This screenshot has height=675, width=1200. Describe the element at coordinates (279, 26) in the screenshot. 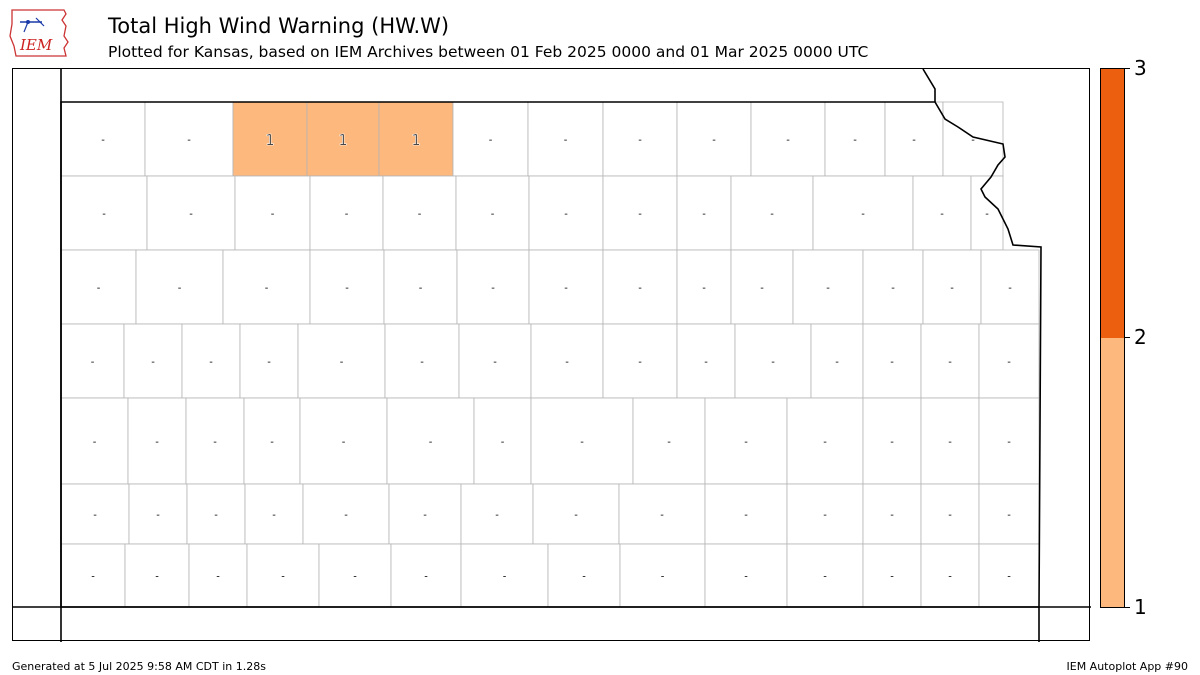

I see `page-title: Total High Wind Warning (HW.W)` at that location.